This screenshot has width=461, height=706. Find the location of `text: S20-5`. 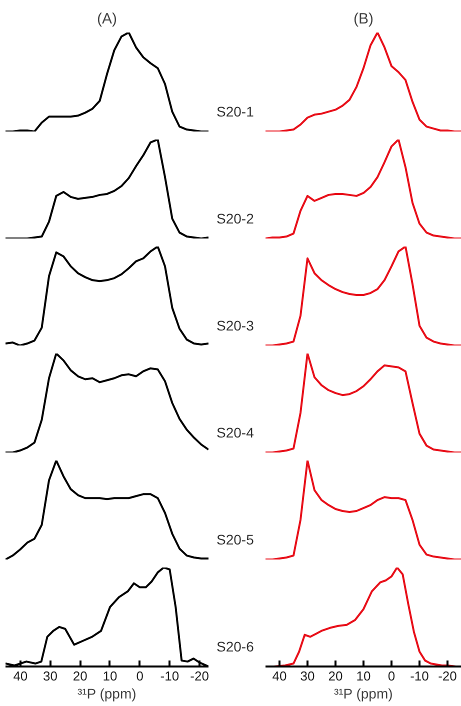

text: S20-5 is located at coordinates (235, 540).